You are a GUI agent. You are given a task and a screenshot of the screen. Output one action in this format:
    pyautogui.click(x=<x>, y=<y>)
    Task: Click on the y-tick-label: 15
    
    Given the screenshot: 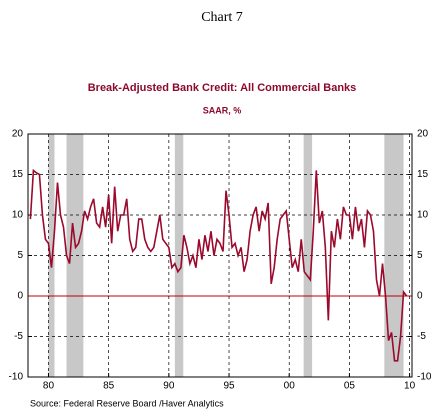 What is the action you would take?
    pyautogui.click(x=18, y=174)
    